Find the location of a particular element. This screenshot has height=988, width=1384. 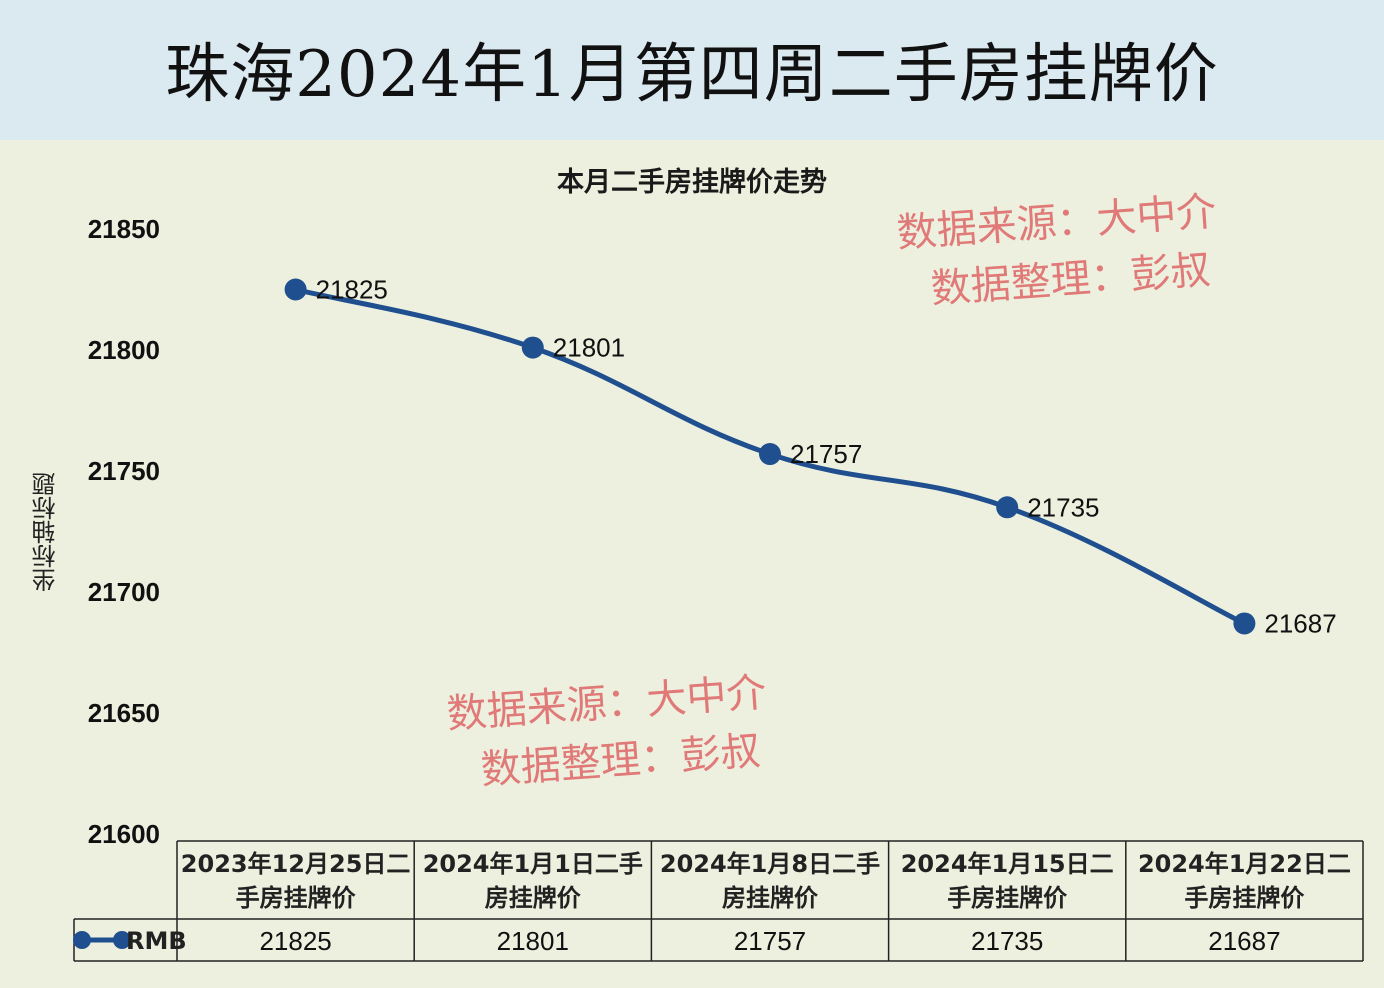

x-category-label: 2024年1月1日二手 is located at coordinates (533, 864).